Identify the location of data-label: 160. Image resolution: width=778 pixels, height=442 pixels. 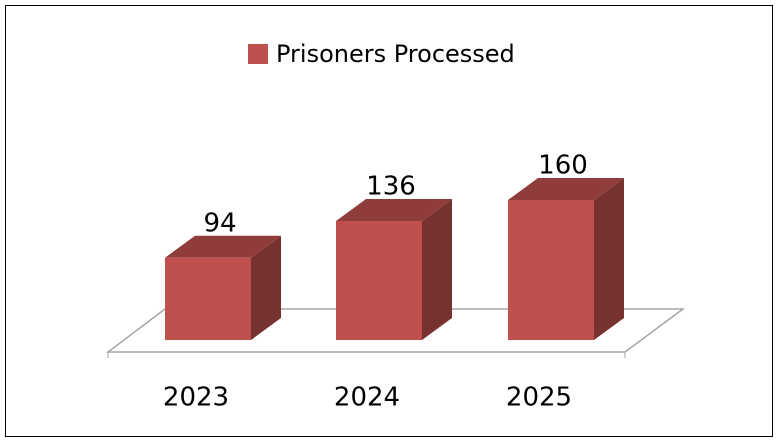
(563, 166).